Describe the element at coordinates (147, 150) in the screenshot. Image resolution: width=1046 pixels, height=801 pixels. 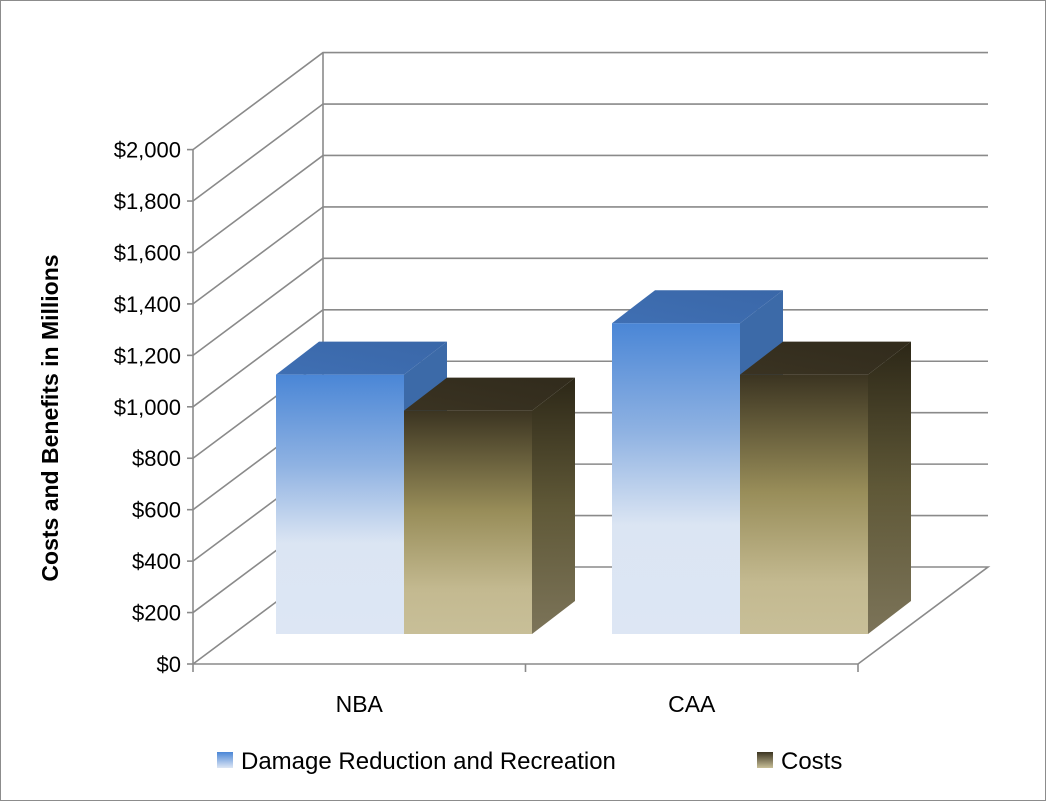
I see `y-tick-label: $2,000` at that location.